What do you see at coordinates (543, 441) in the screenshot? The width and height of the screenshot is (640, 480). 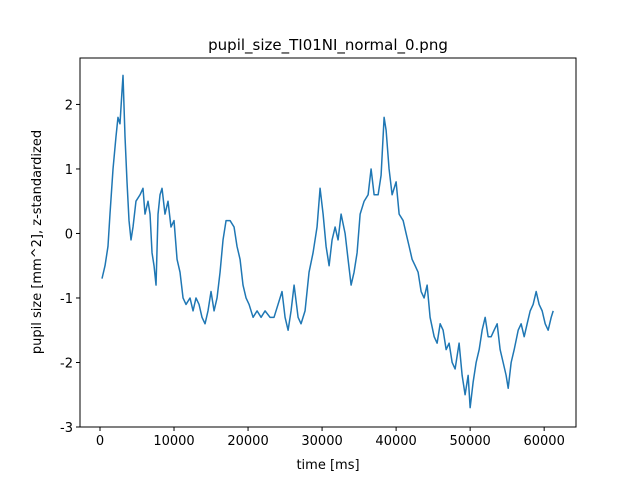 I see `x-tick-label: 60000` at bounding box center [543, 441].